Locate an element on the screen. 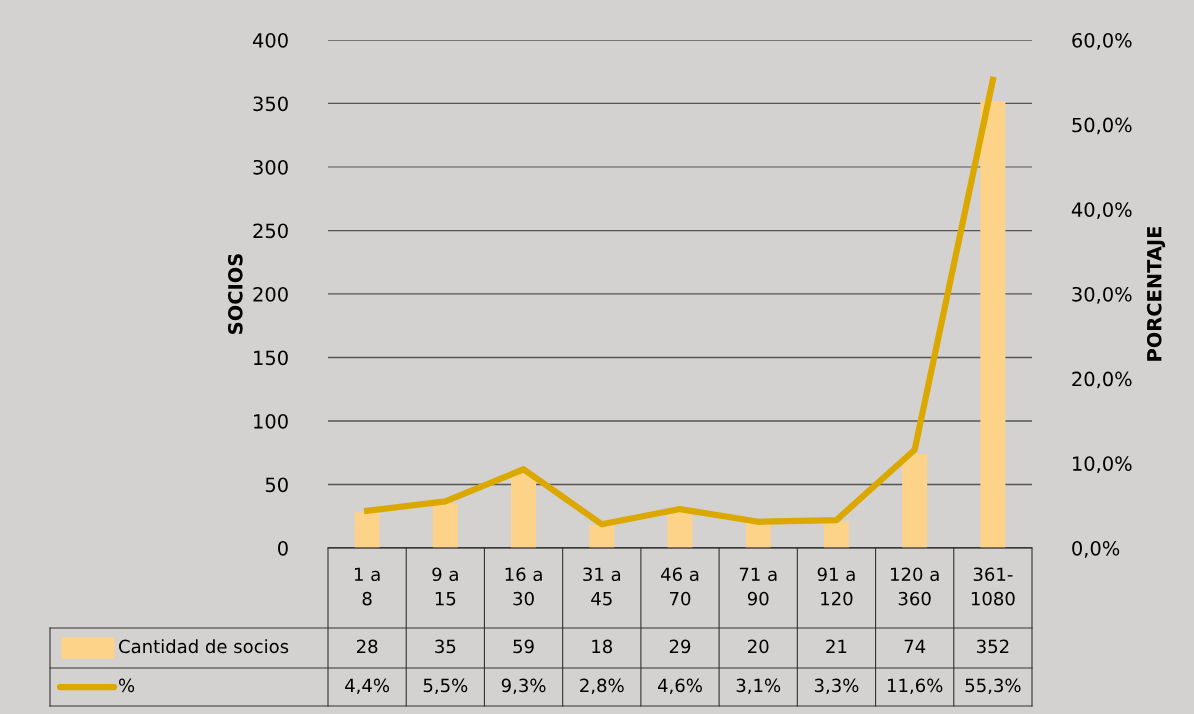 The image size is (1194, 714). y2-tick-label: 10,0% is located at coordinates (1102, 464).